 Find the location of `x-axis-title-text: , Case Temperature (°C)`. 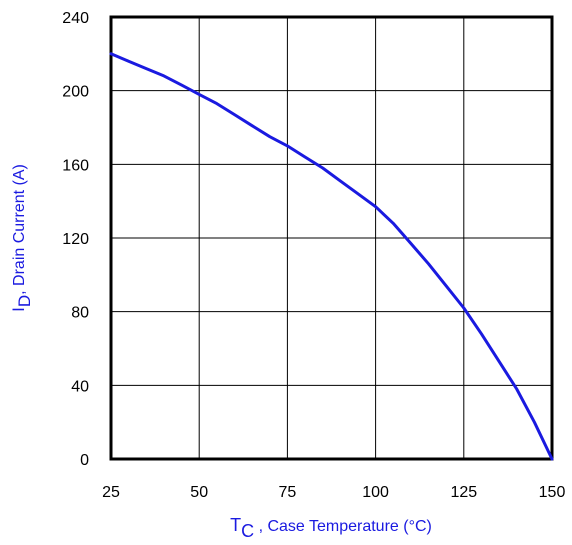

x-axis-title-text: , Case Temperature (°C) is located at coordinates (343, 526).